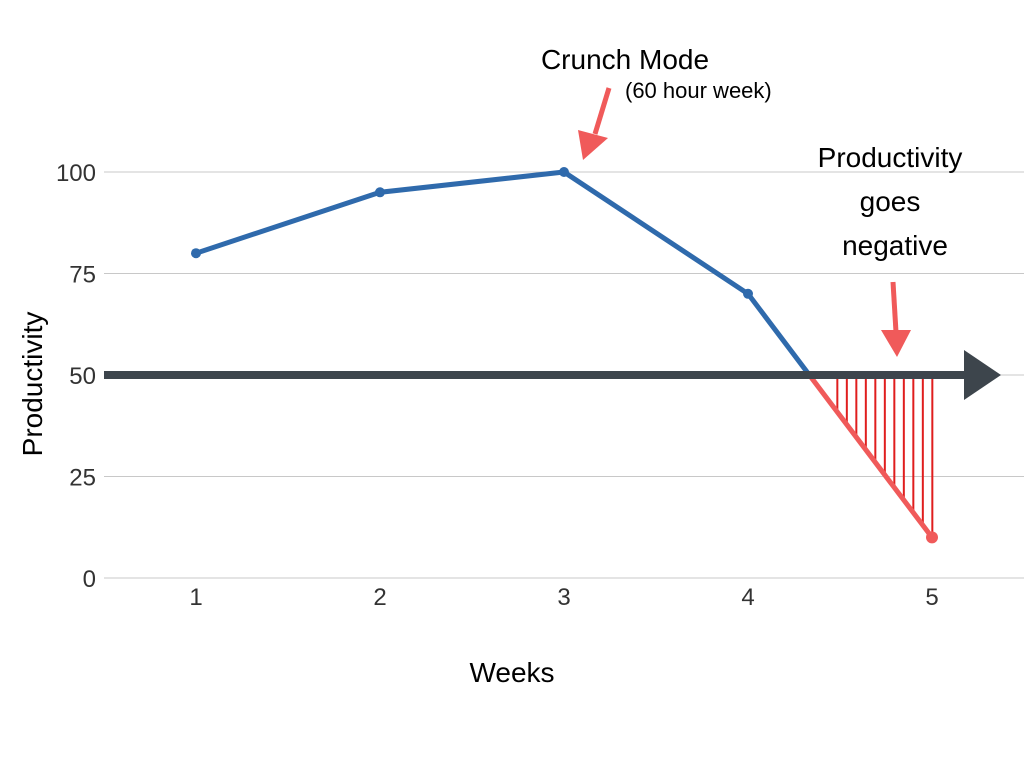 This screenshot has width=1024, height=768. I want to click on x-axis-ticks: 1 2 3 4 5, so click(563, 597).